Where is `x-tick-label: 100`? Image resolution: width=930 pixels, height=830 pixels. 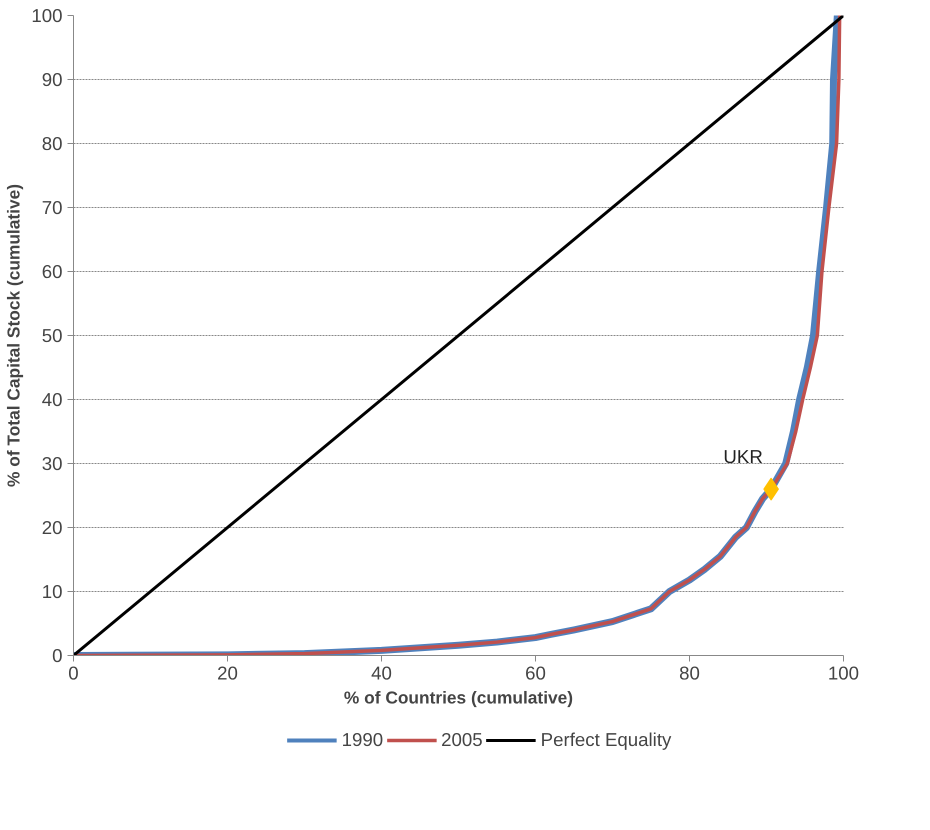 x-tick-label: 100 is located at coordinates (844, 673).